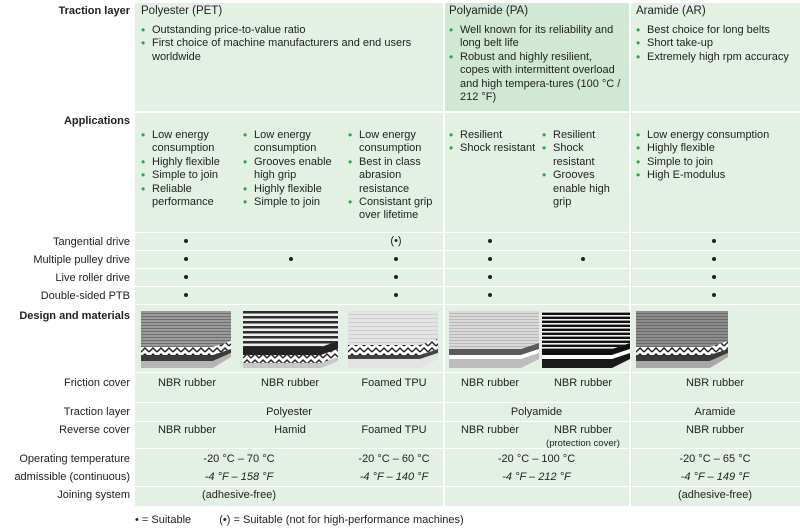 This screenshot has height=530, width=800. Describe the element at coordinates (489, 11) in the screenshot. I see `pa-title: Polyamide (PA)` at that location.